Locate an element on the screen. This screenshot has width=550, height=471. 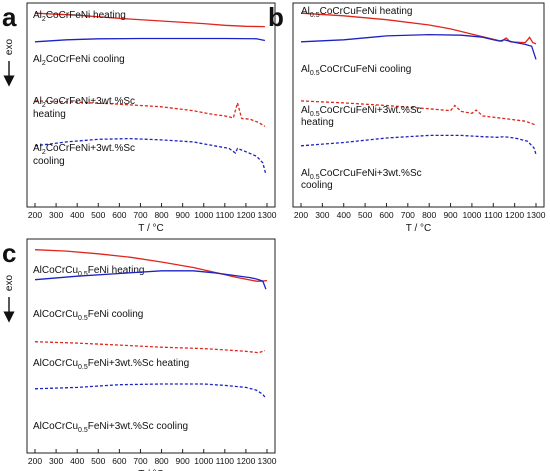
series-label: AlCoCrCu0.5FeNi+3wt.%Sc heating is located at coordinates (111, 364).